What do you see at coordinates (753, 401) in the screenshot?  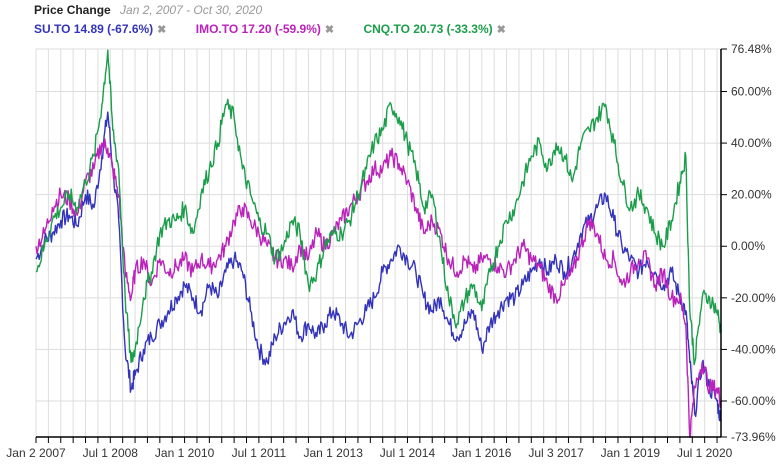 I see `y-tick-label: -60.00%` at bounding box center [753, 401].